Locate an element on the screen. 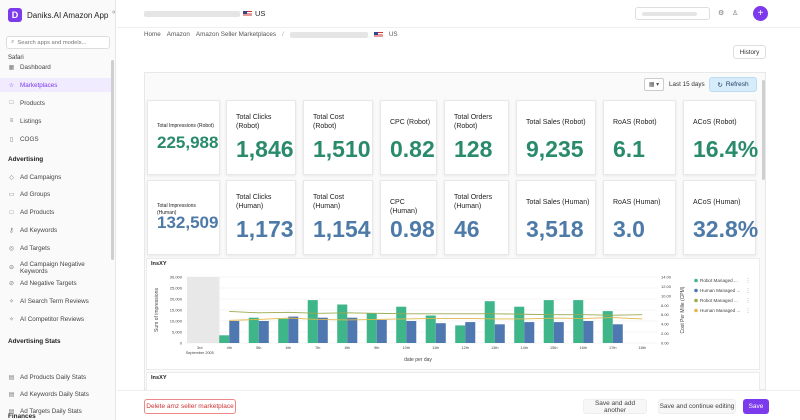 This screenshot has width=800, height=420. chart2-title: InsXY is located at coordinates (159, 378).